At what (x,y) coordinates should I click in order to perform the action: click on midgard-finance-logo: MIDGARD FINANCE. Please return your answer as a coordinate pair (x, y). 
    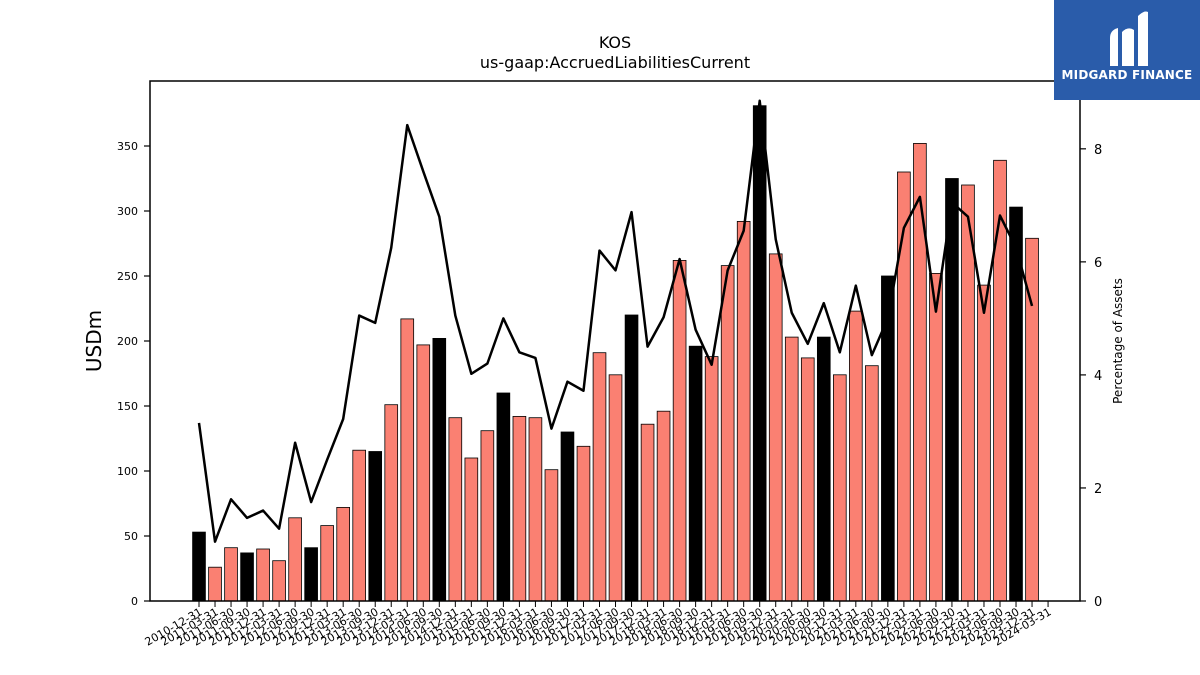
    Looking at the image, I should click on (1127, 50).